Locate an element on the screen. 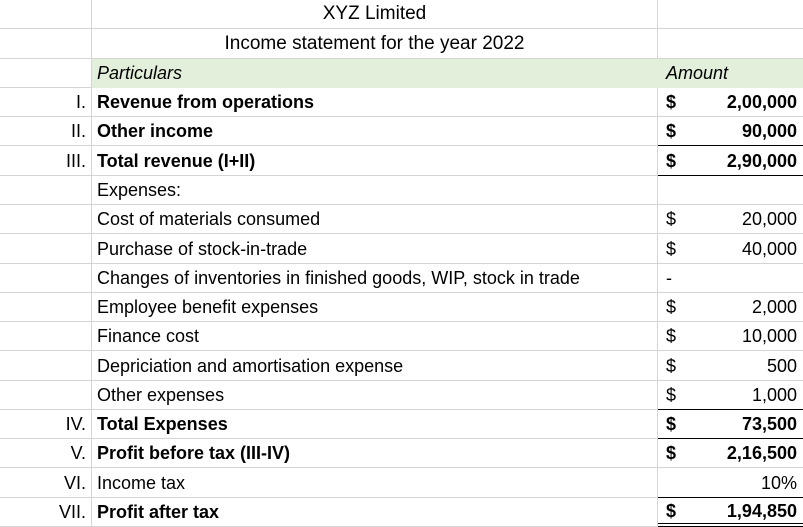 Image resolution: width=803 pixels, height=527 pixels. row-finance-cost: Finance cost $ 10,000 is located at coordinates (401, 337).